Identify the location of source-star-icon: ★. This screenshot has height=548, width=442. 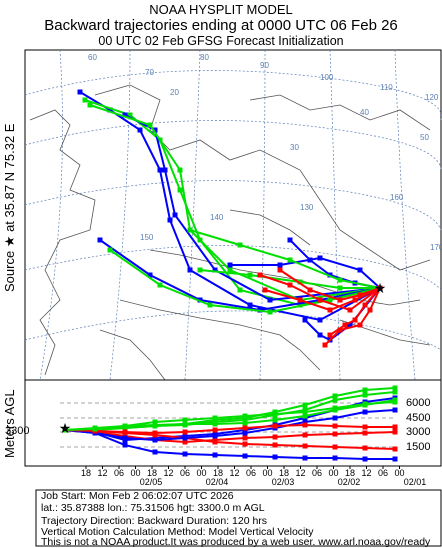
(380, 288).